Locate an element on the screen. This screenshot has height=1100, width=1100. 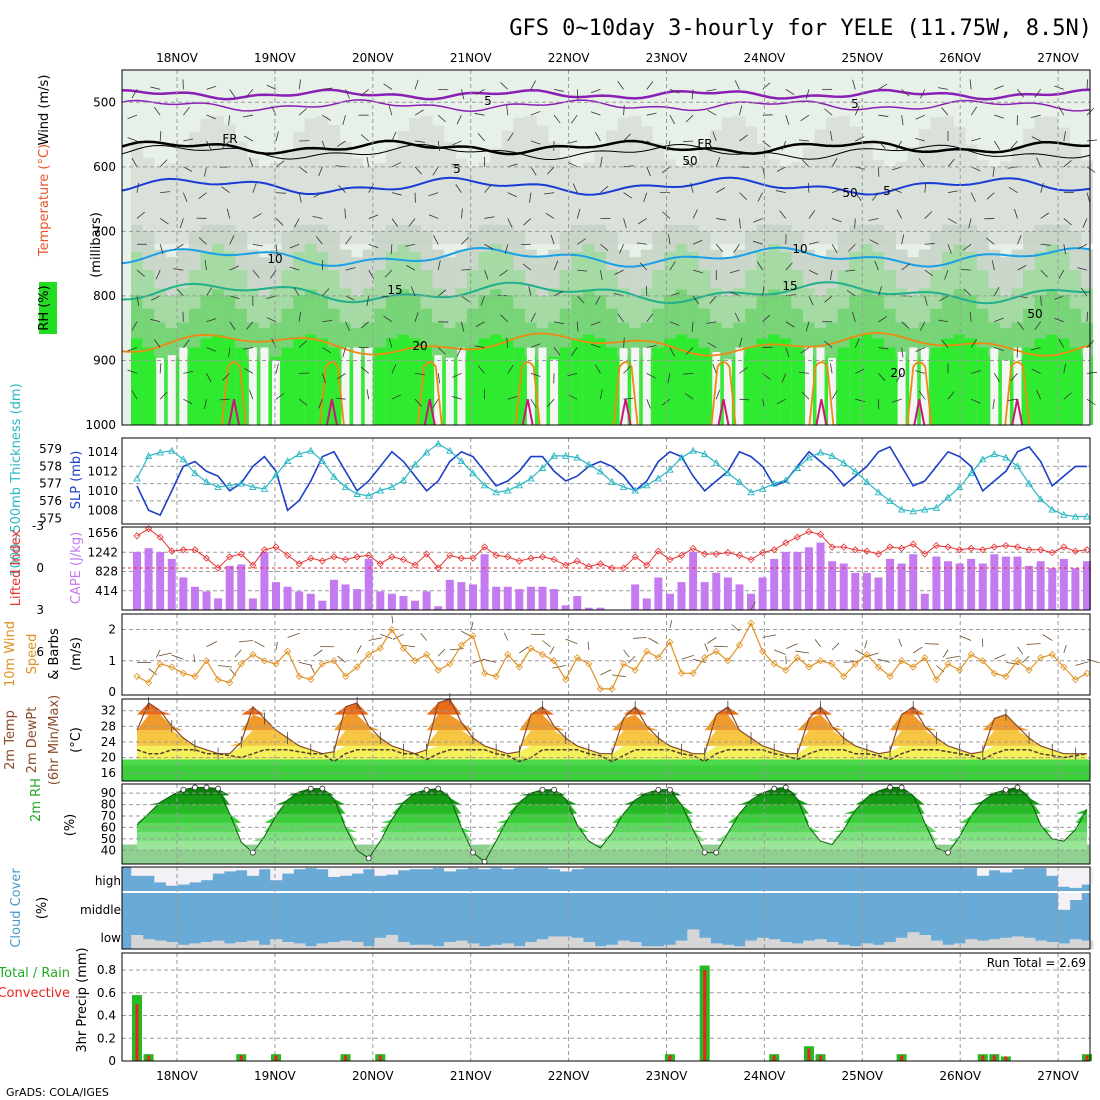
wind10-tick: 1 is located at coordinates (112, 661).